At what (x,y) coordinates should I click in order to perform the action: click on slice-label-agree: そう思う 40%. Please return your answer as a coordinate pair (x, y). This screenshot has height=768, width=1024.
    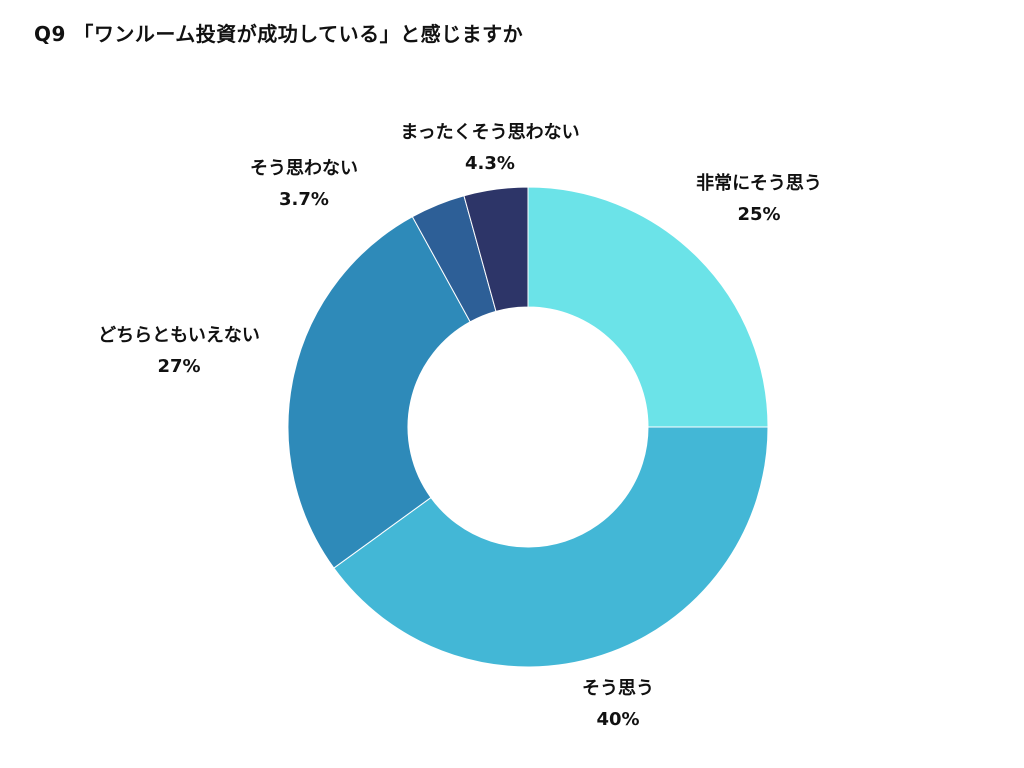
    Looking at the image, I should click on (618, 704).